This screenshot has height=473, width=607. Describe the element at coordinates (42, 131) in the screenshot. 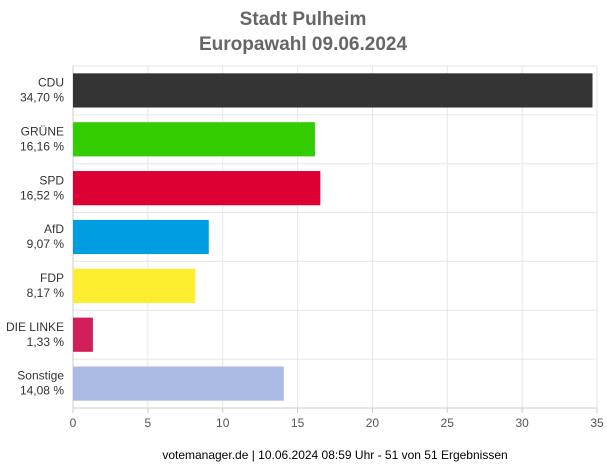

I see `category-label: GRÜNE` at that location.